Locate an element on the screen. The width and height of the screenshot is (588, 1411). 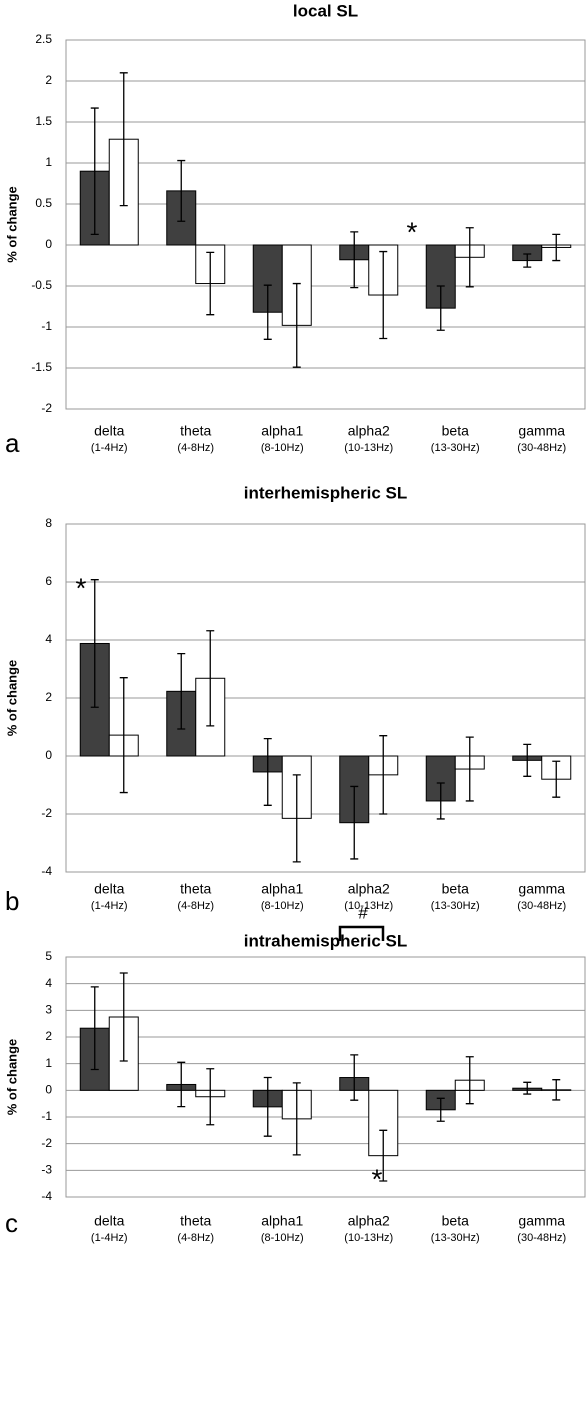
y-tick-label: 0.5 is located at coordinates (43, 203).